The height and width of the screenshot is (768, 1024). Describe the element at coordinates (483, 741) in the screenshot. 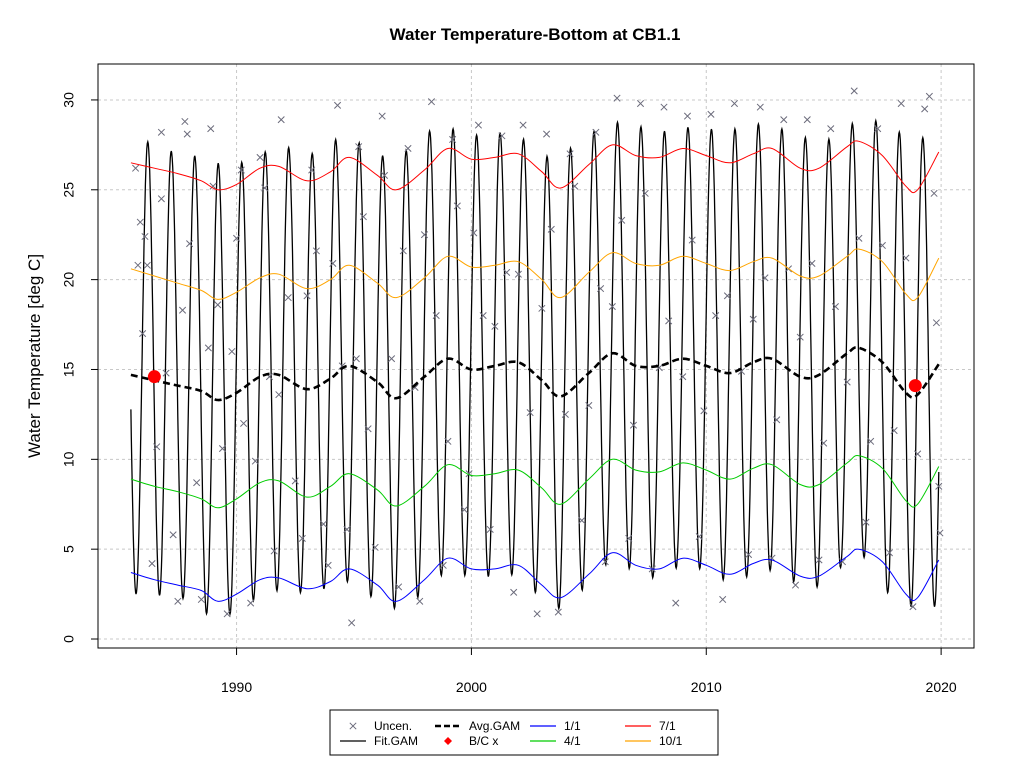

I see `legend-label: B/C x` at that location.